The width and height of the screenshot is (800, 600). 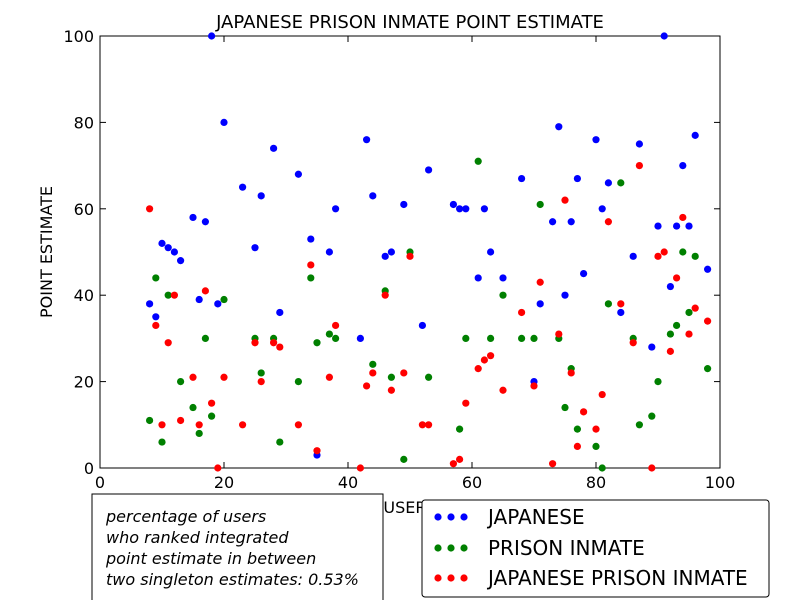 I want to click on y-tick-label: 0, so click(x=89, y=468).